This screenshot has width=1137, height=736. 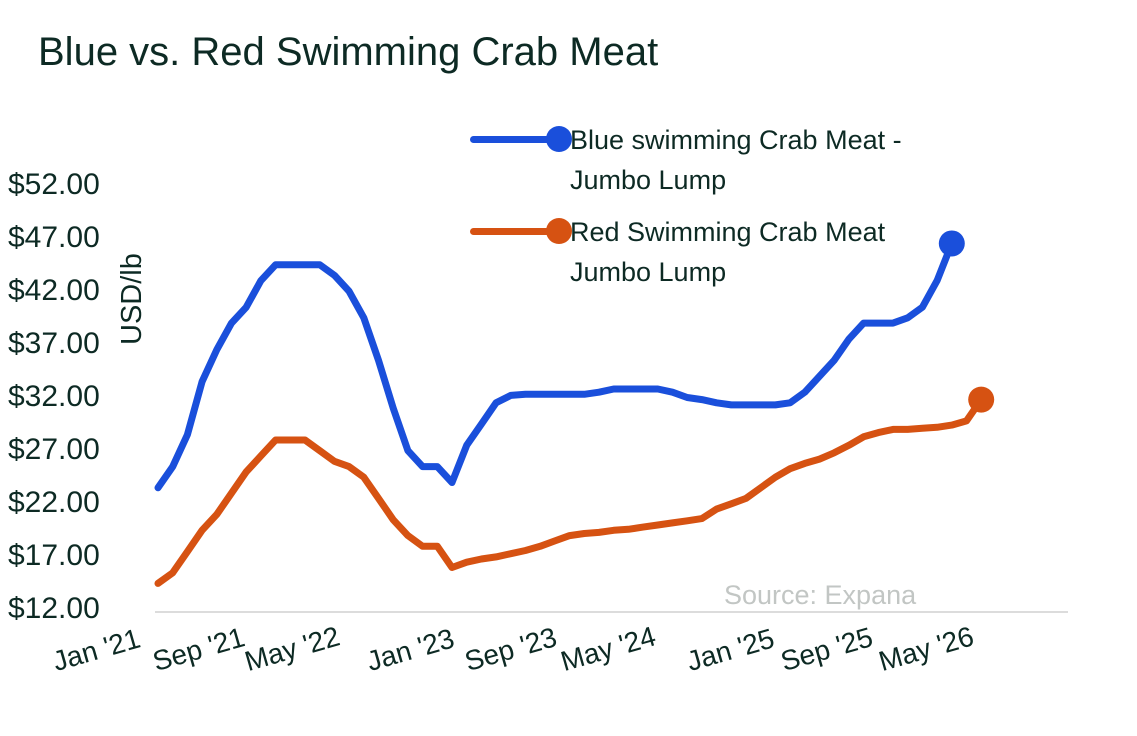 What do you see at coordinates (54, 343) in the screenshot?
I see `y-tick-label: $37.00` at bounding box center [54, 343].